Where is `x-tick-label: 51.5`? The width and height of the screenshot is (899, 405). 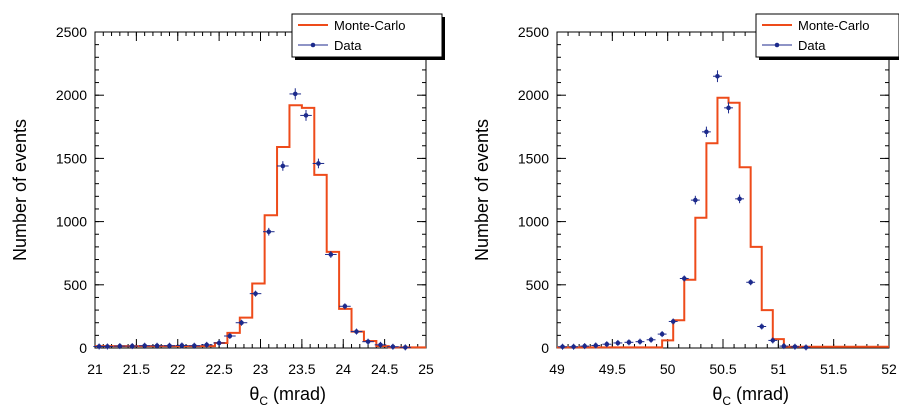
x-tick-label: 51.5 is located at coordinates (833, 369).